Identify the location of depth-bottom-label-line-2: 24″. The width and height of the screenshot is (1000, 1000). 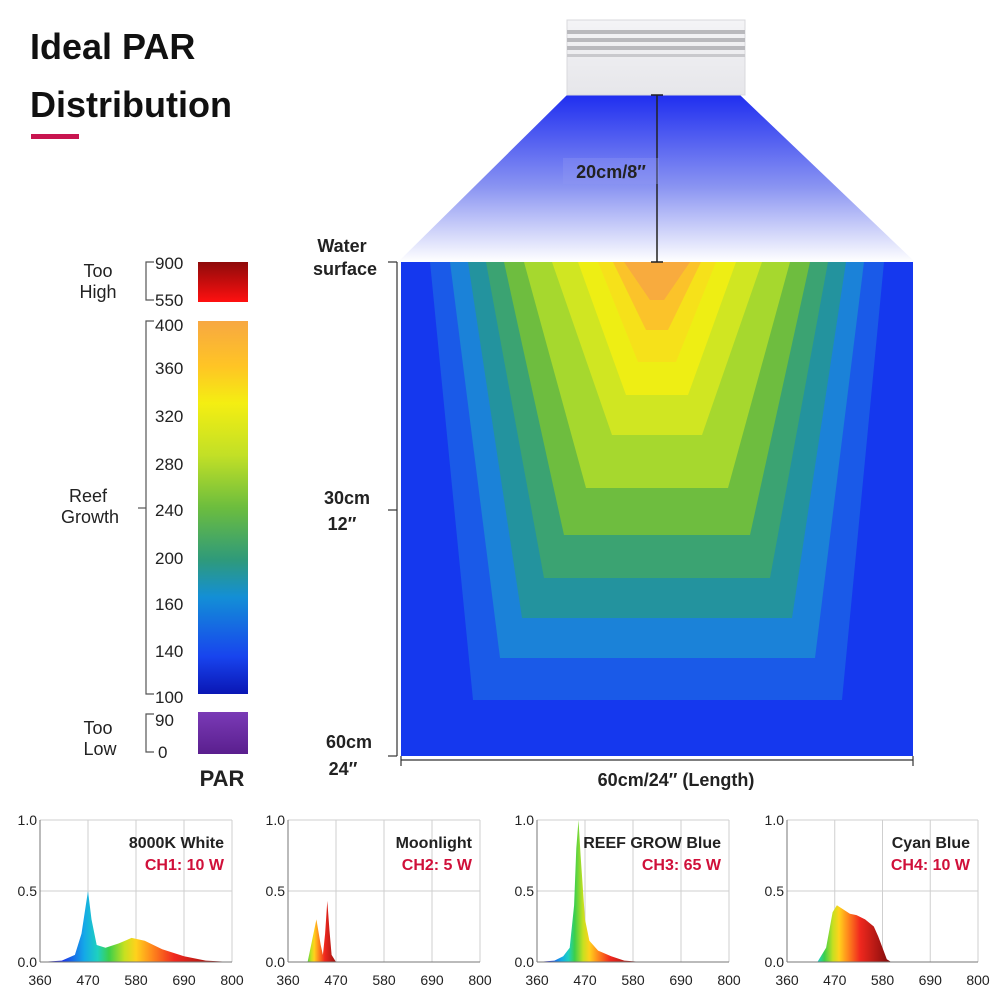
(343, 769).